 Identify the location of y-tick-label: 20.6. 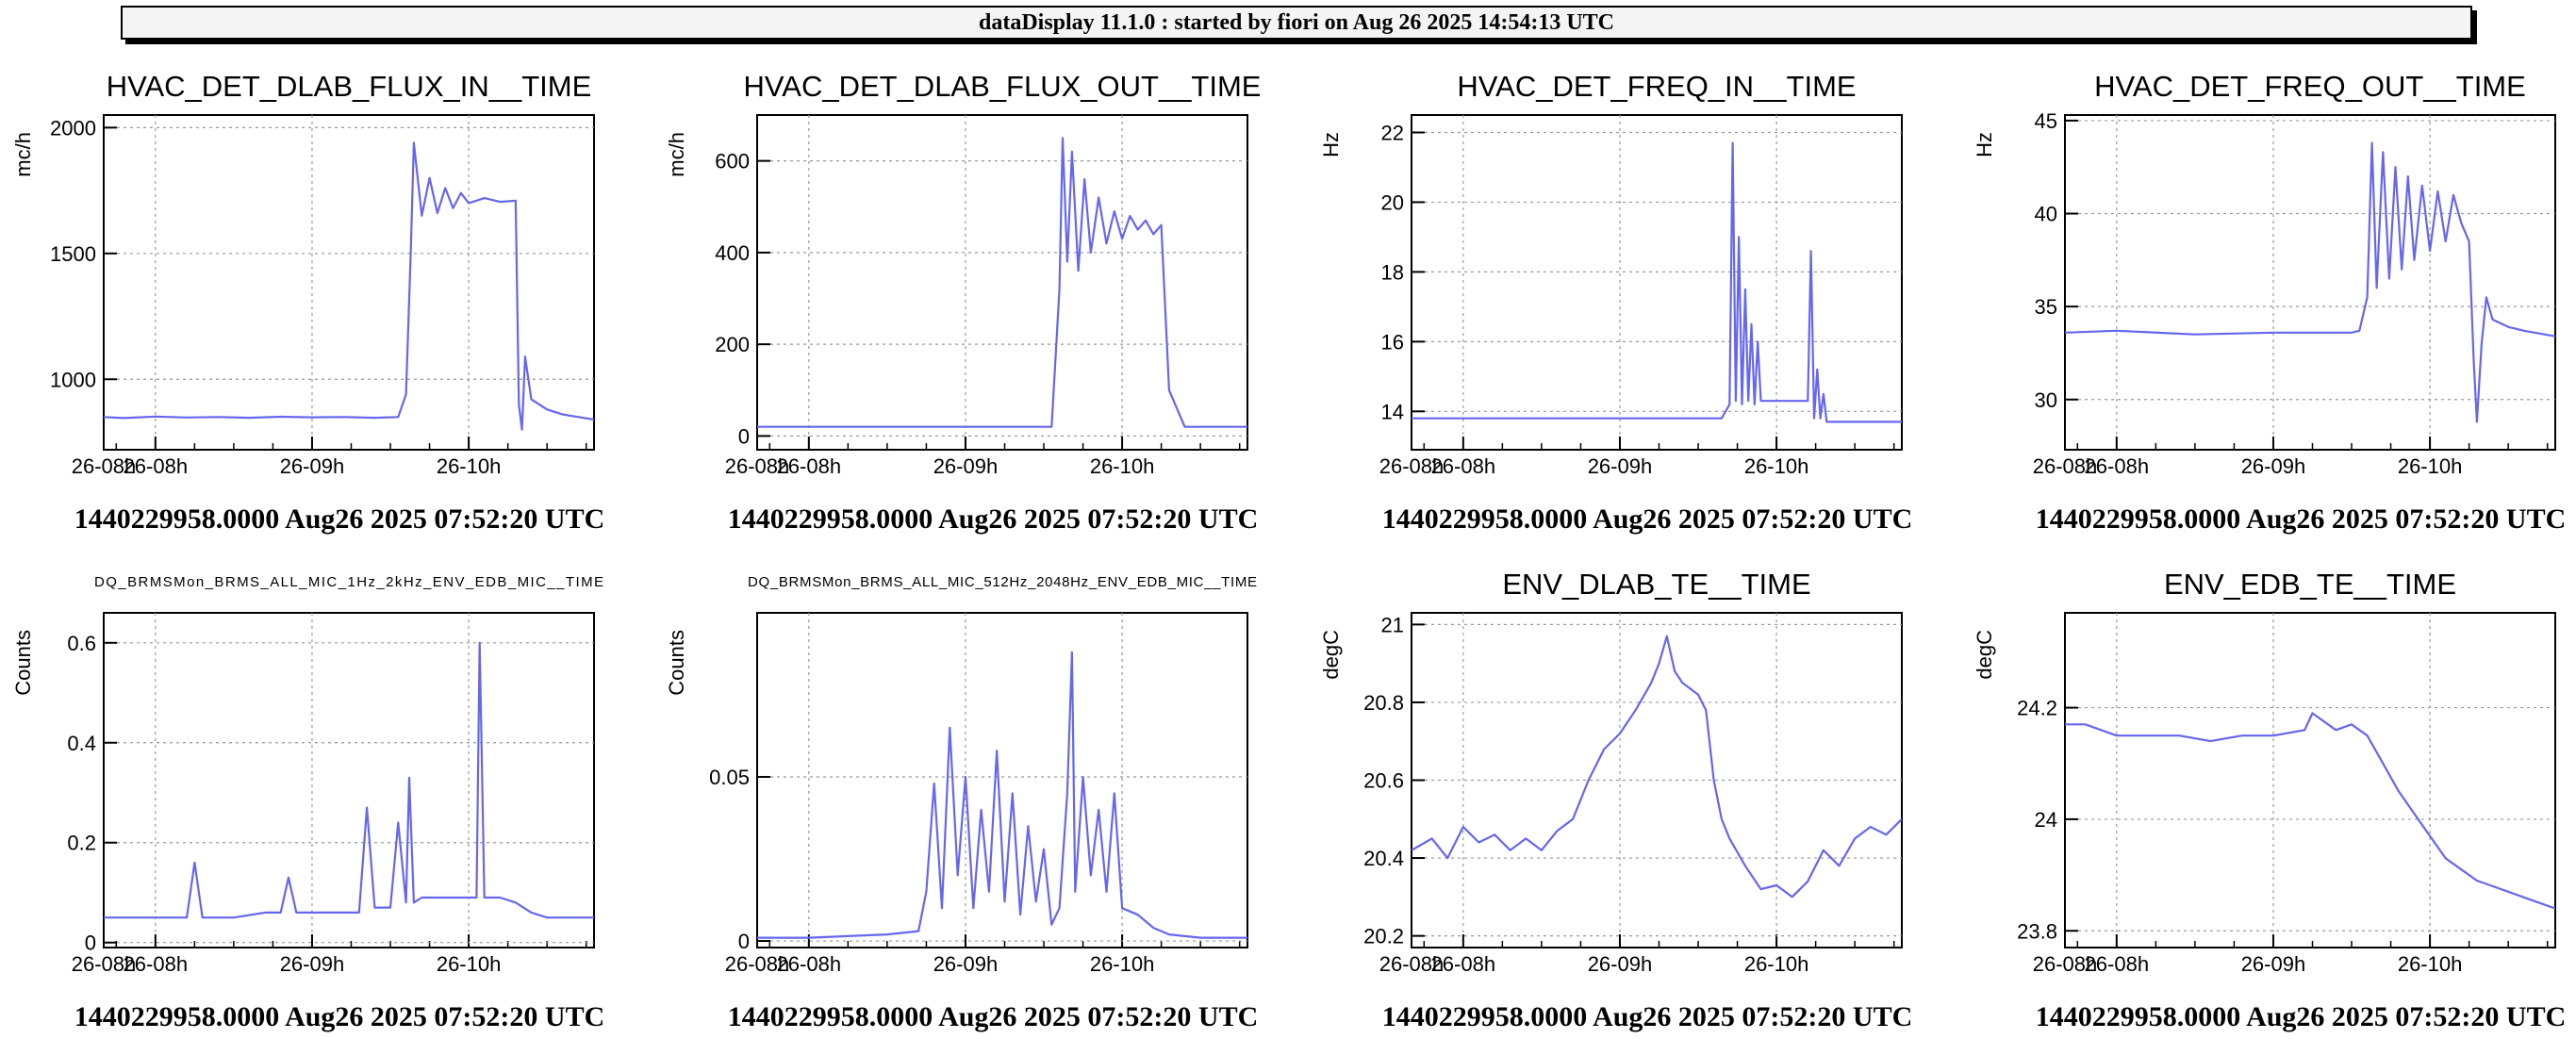
(1383, 781).